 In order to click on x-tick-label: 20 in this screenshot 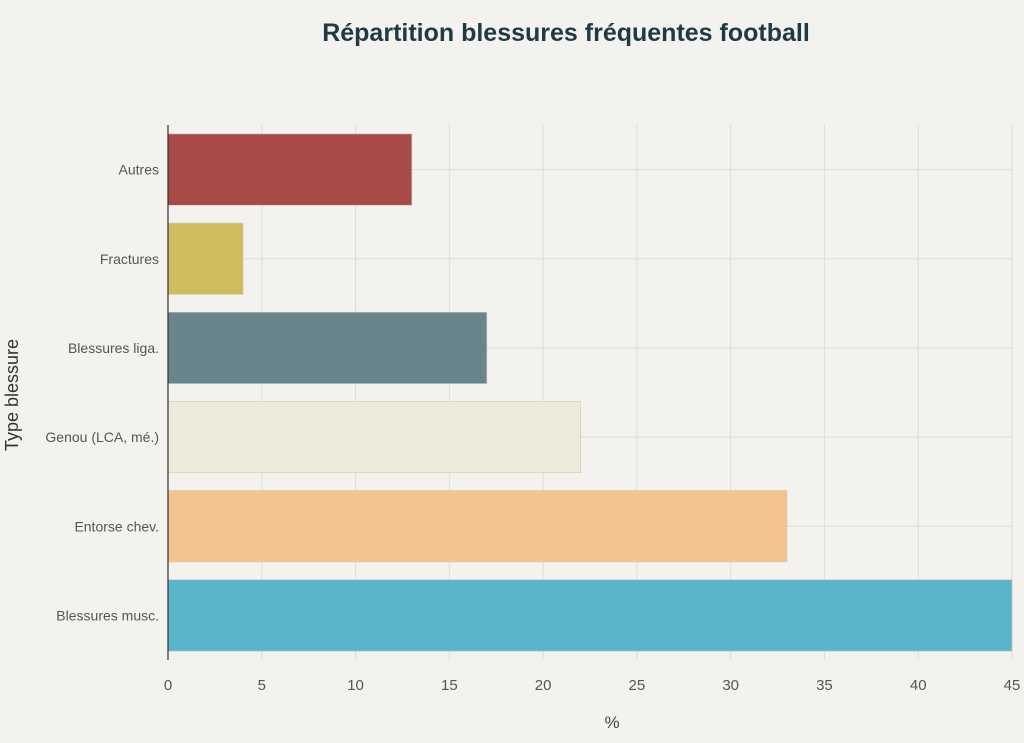, I will do `click(543, 685)`.